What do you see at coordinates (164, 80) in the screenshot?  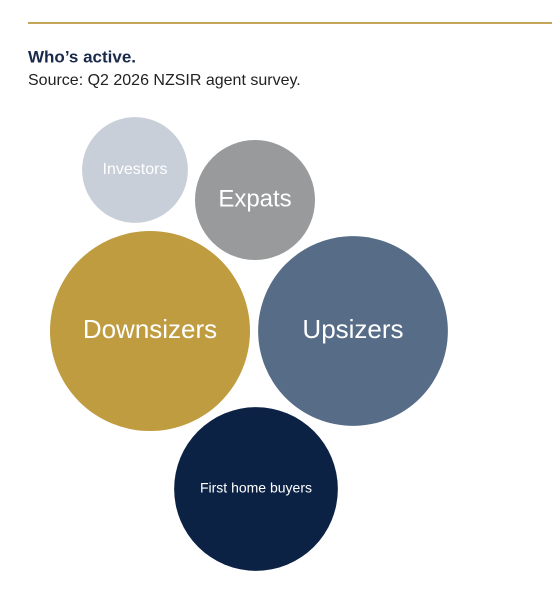 I see `chart-subtitle: Source: Q2 2026 NZSIR agent survey.` at bounding box center [164, 80].